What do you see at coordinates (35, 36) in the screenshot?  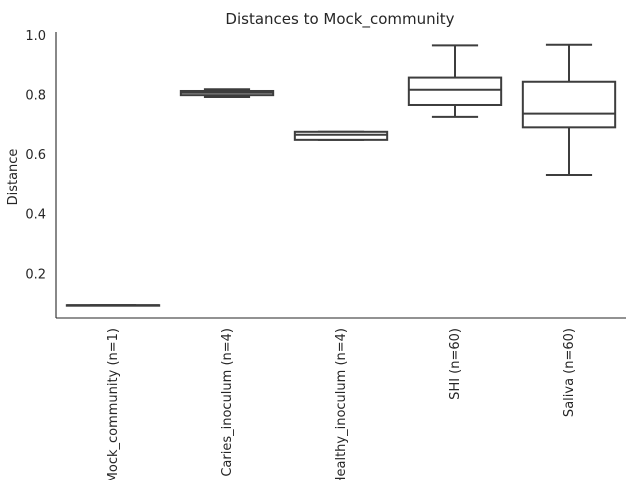 I see `y-tick-label: 1.0` at bounding box center [35, 36].